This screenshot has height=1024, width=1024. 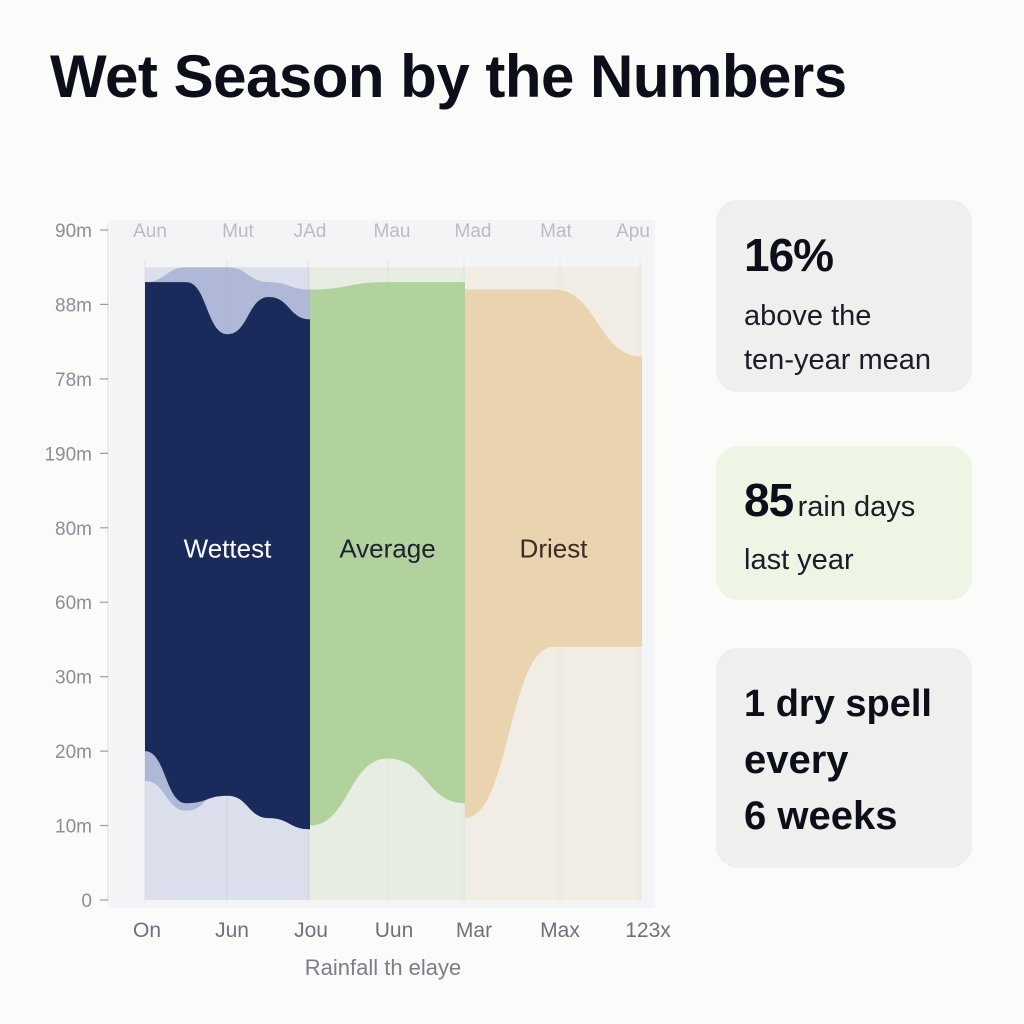 I want to click on zone-wettest-area, so click(x=227, y=556).